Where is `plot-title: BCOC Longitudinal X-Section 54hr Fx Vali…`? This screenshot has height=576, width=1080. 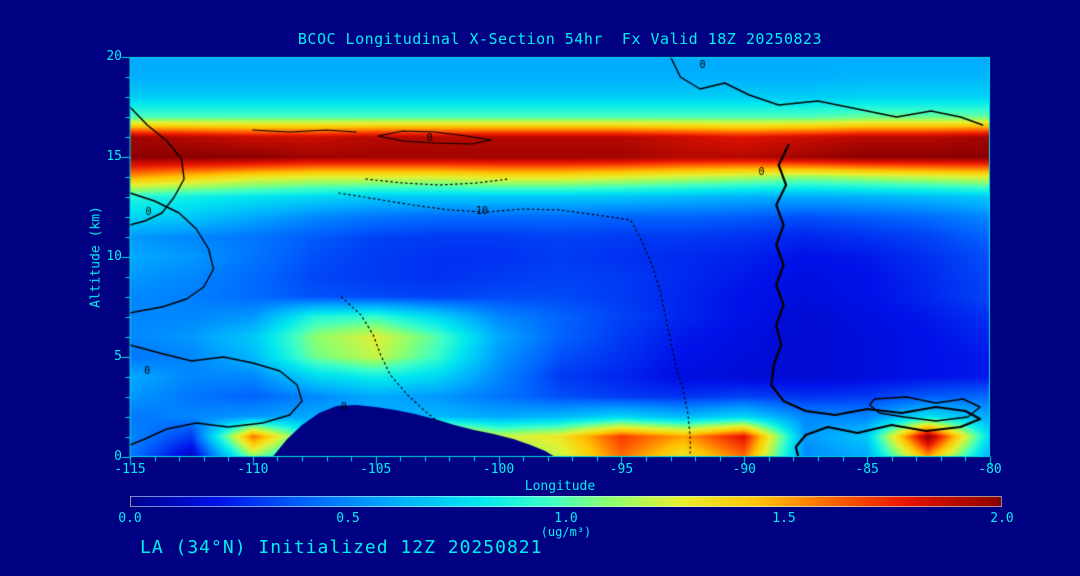
plot-title: BCOC Longitudinal X-Section 54hr Fx Vali… is located at coordinates (560, 39).